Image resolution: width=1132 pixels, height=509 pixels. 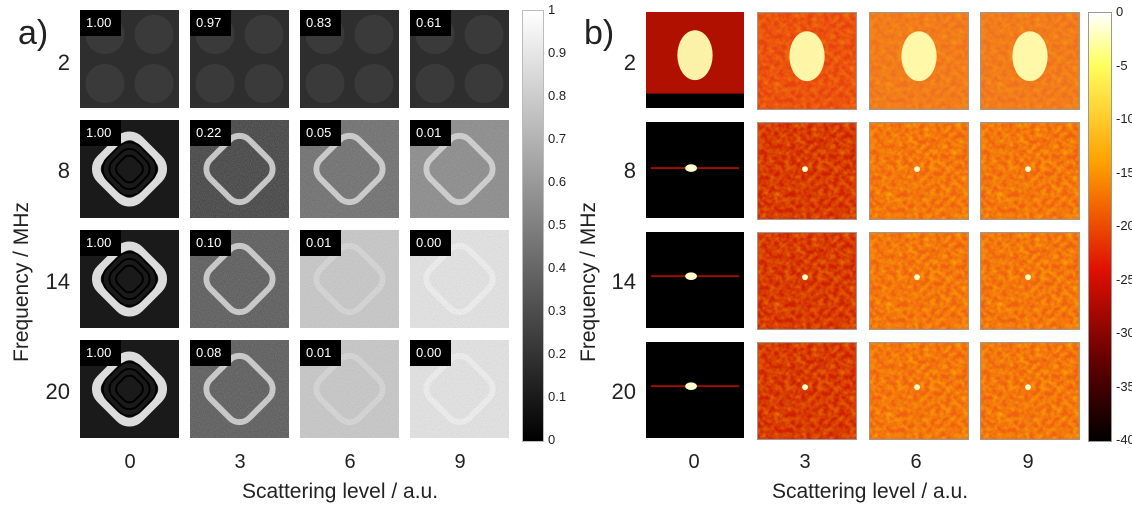 I want to click on panel-a-label: a), so click(x=33, y=33).